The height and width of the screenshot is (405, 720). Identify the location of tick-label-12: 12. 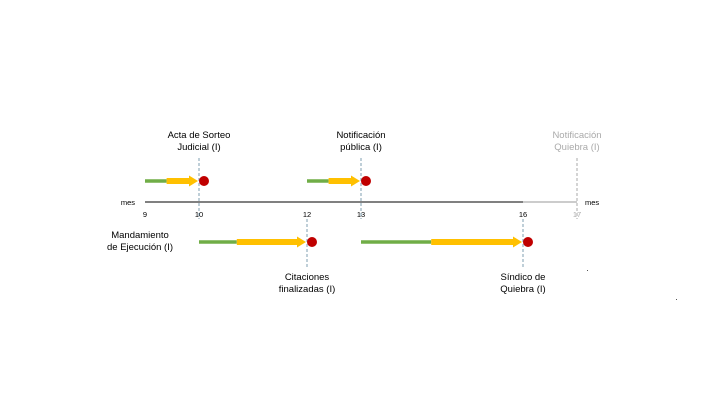
(307, 214).